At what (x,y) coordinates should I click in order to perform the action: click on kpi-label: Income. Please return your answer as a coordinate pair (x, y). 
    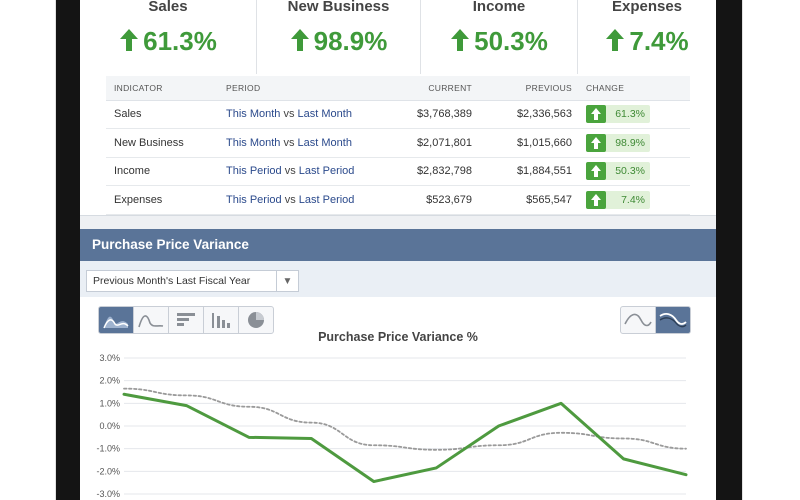
    Looking at the image, I should click on (499, 7).